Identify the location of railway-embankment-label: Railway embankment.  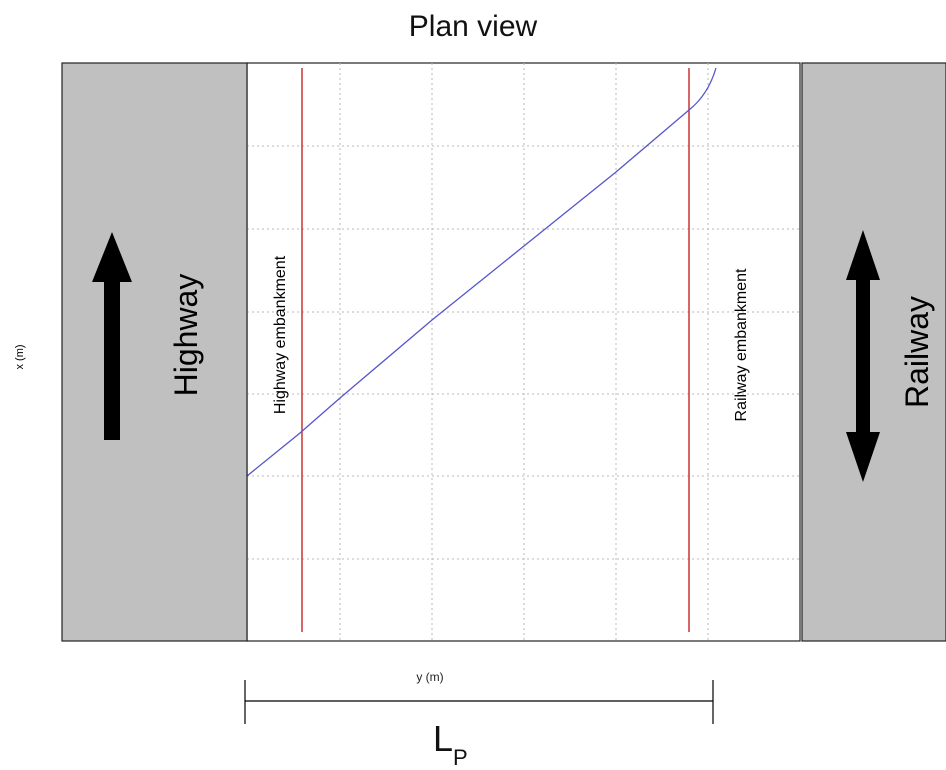
(741, 345).